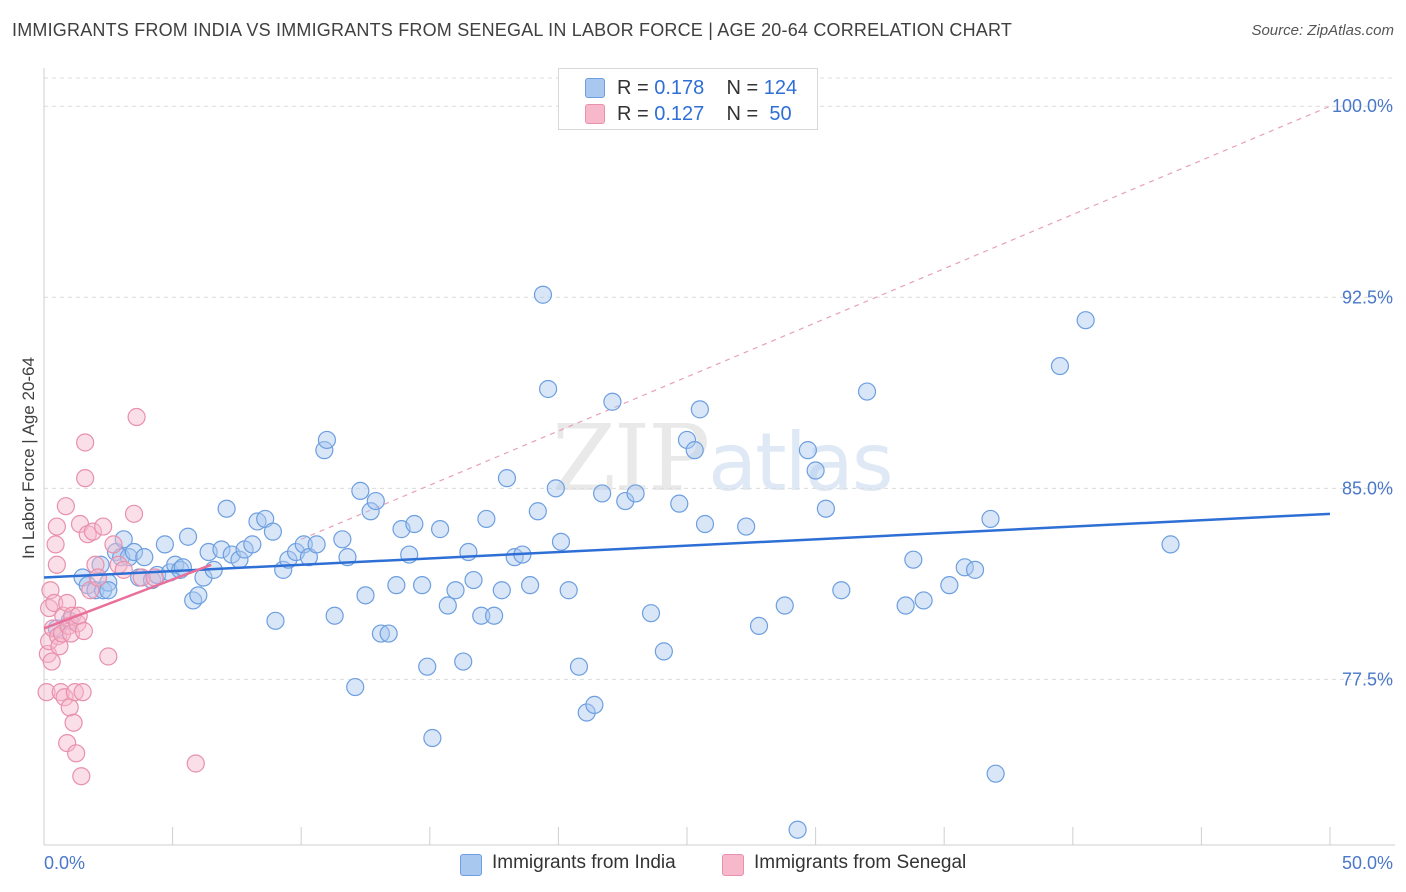 The height and width of the screenshot is (892, 1406). I want to click on y-tick-label: 85.0%, so click(1367, 488).